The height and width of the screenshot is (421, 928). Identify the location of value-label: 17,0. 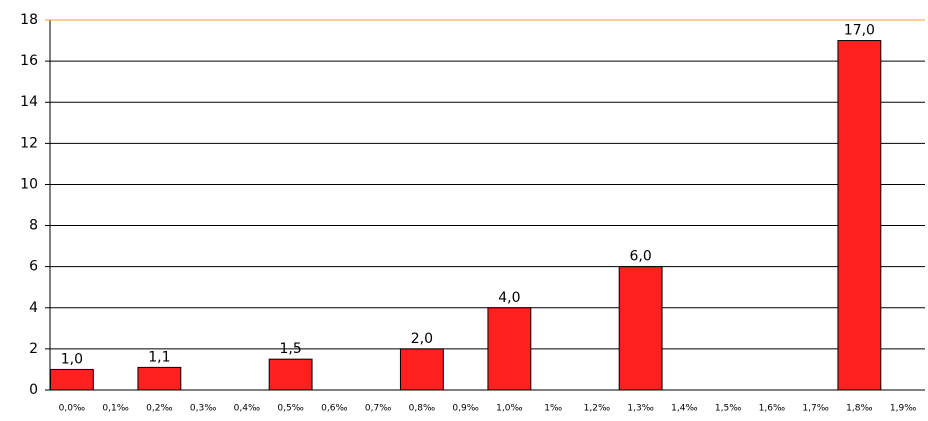
(859, 31).